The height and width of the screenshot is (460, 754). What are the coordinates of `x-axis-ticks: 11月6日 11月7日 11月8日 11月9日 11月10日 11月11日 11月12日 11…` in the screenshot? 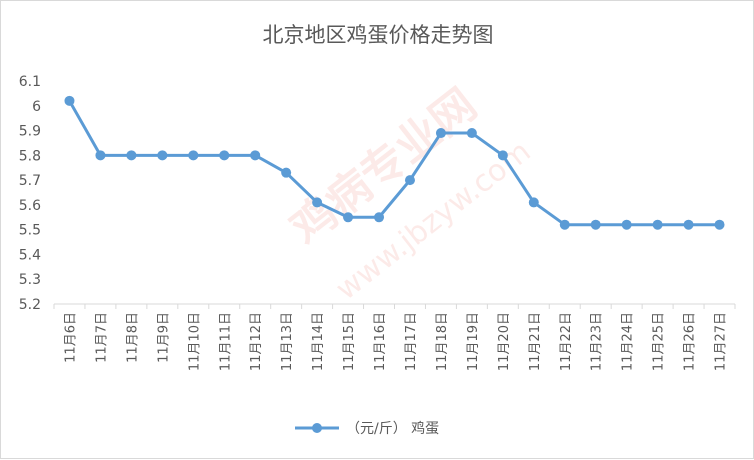 It's located at (395, 341).